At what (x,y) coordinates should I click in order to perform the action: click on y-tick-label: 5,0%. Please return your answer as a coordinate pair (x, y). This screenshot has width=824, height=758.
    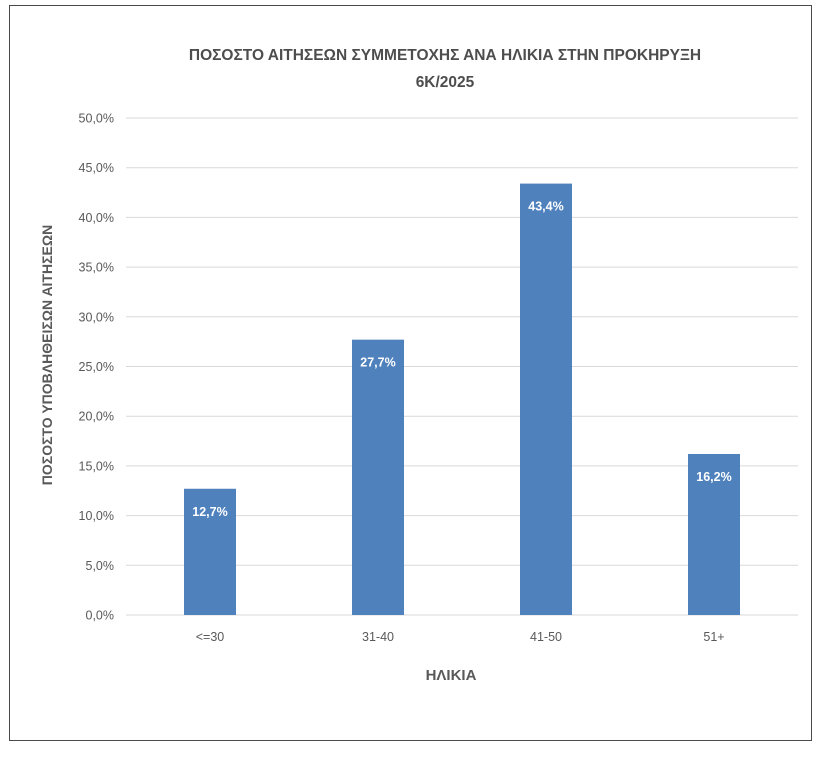
    Looking at the image, I should click on (100, 566).